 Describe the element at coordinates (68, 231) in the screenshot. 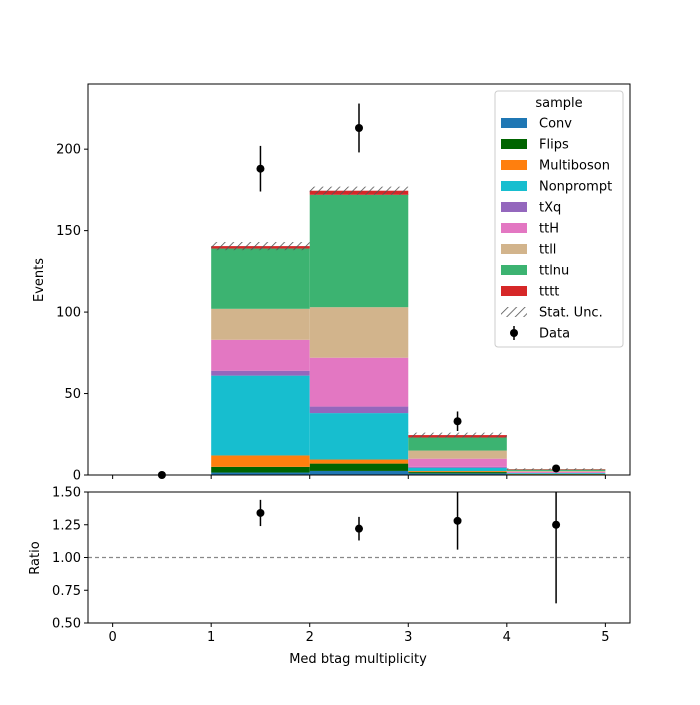

I see `main-y-tick-label: 150` at that location.